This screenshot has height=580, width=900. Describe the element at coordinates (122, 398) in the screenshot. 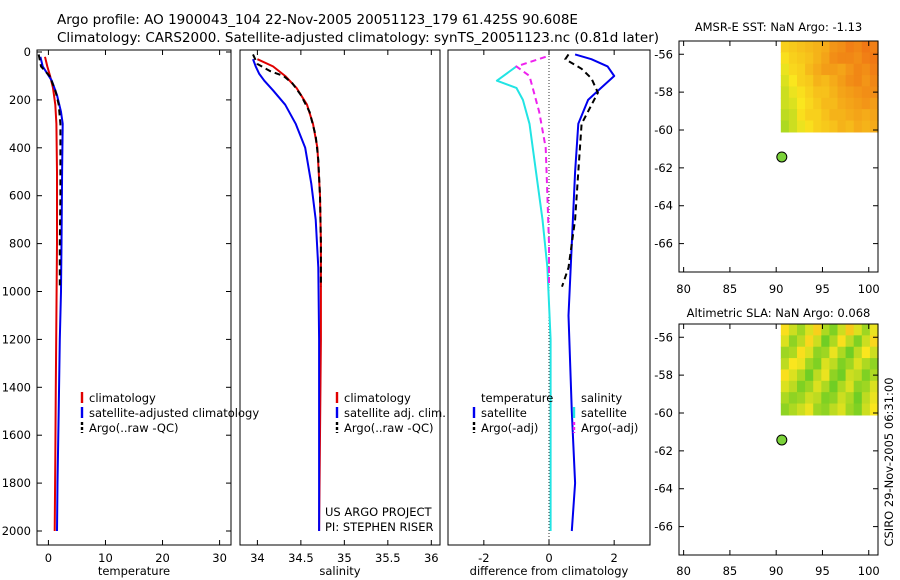

I see `temperature-legend-label: climatology` at that location.